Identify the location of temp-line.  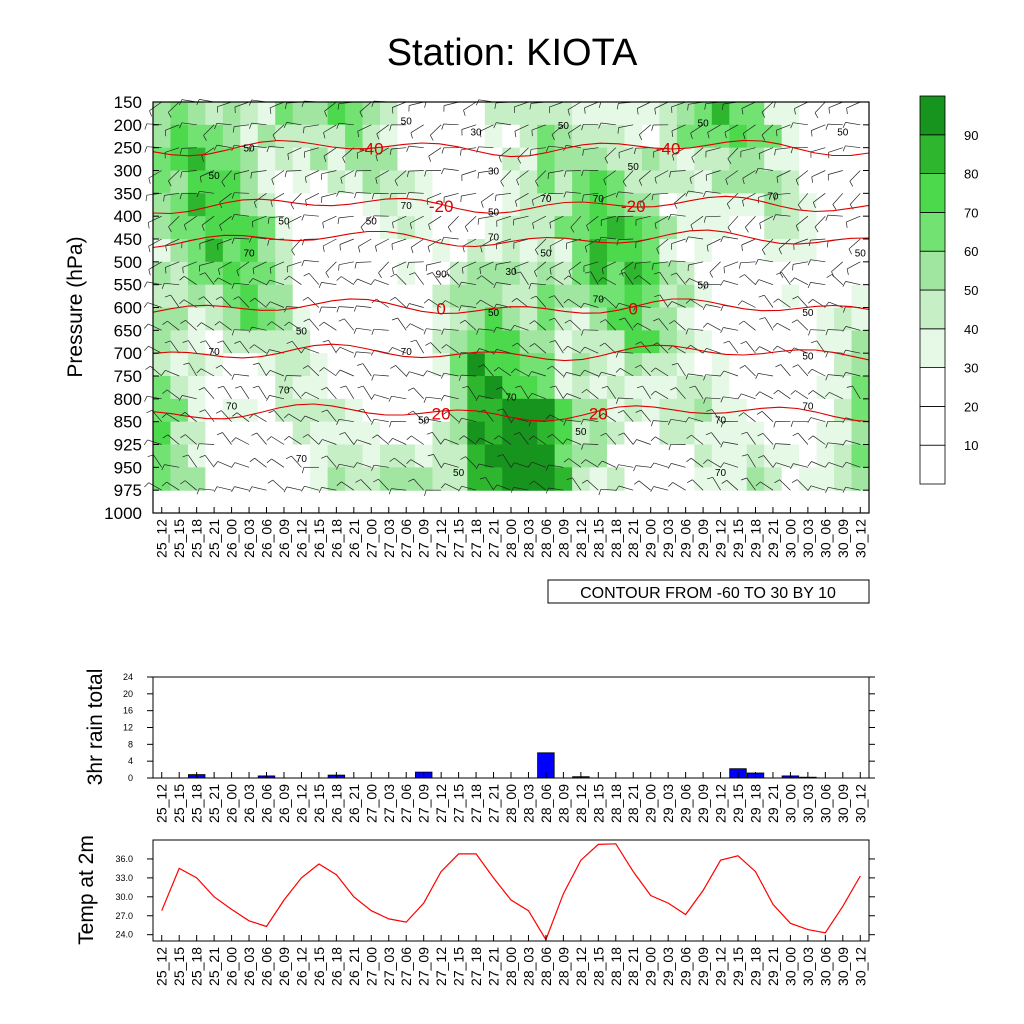
(511, 892).